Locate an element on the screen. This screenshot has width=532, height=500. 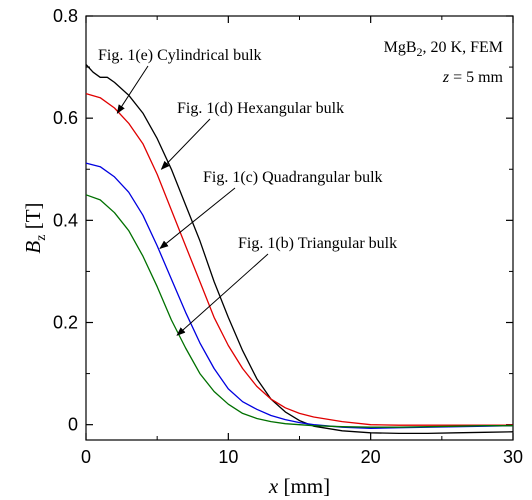
y-tick-label: 0.4 is located at coordinates (65, 220).